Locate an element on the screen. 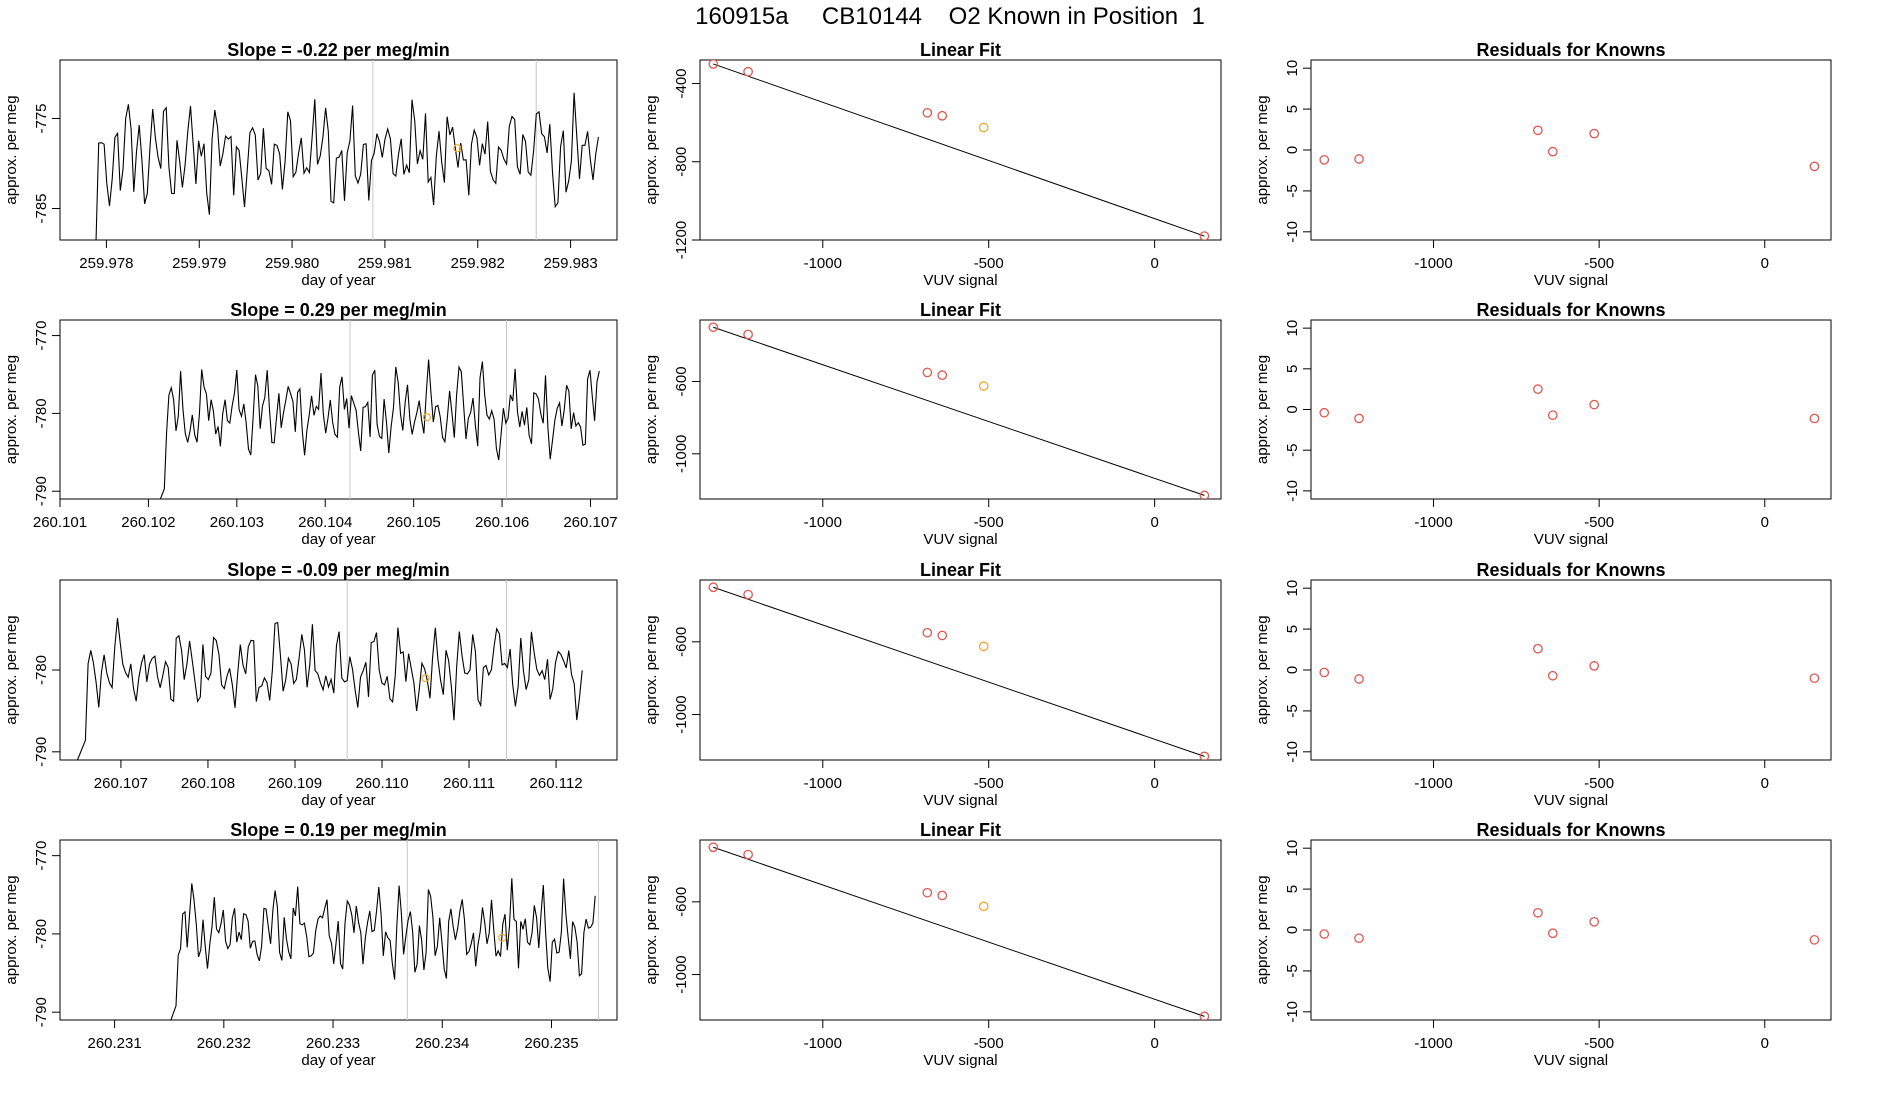 This screenshot has width=1900, height=1100. y-tick-label: -600 is located at coordinates (681, 642).